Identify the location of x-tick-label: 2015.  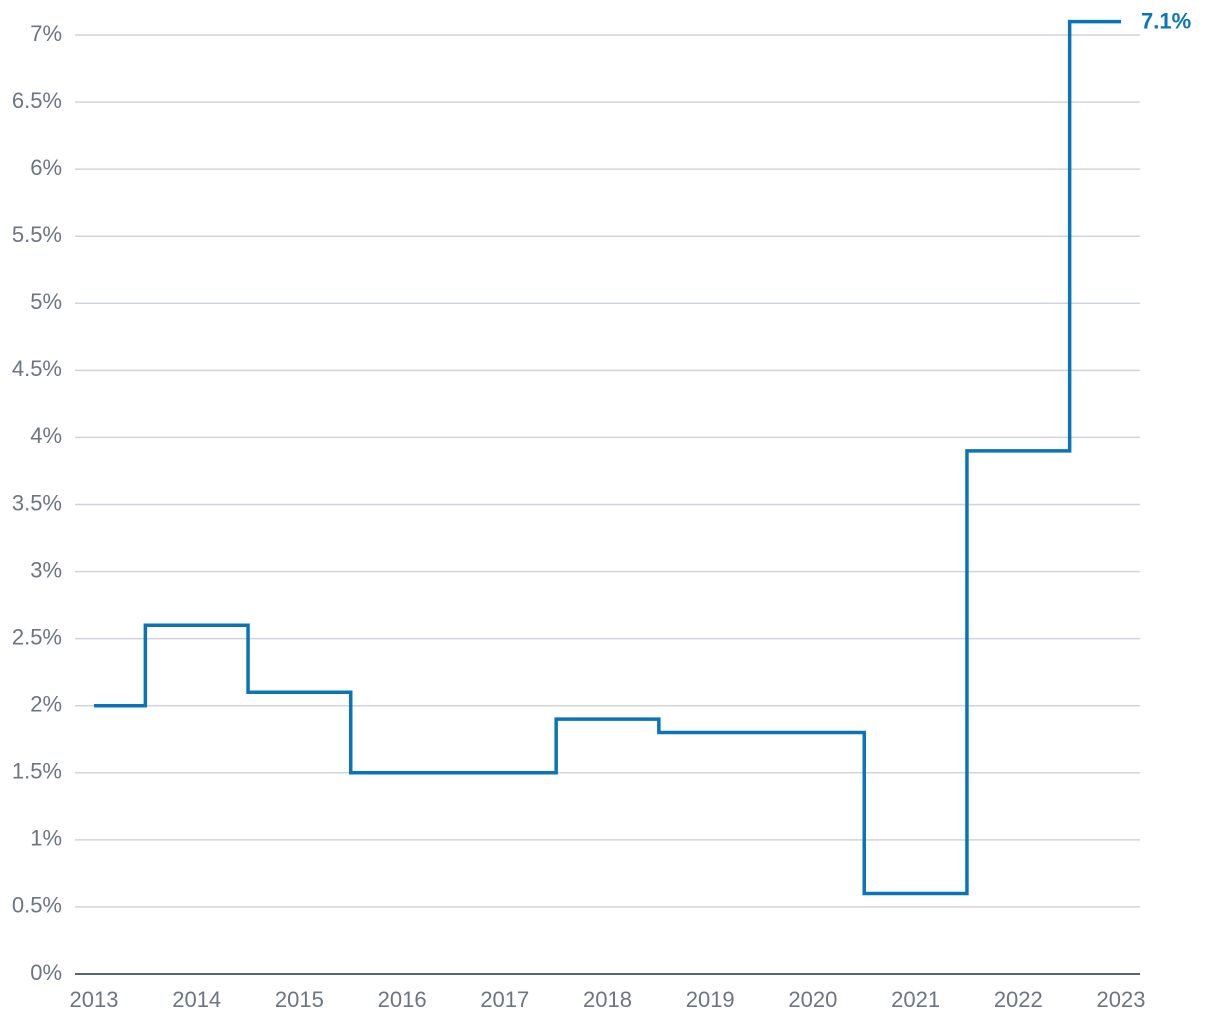
(299, 999).